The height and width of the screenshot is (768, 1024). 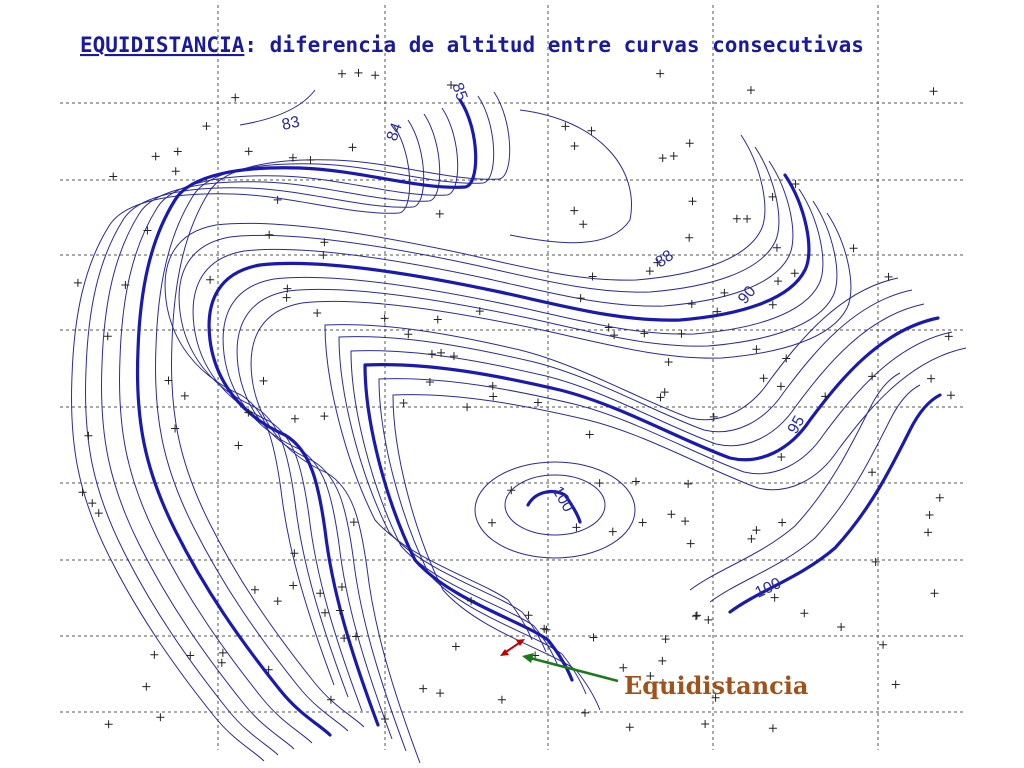 What do you see at coordinates (559, 661) in the screenshot?
I see `equidistance-marker` at bounding box center [559, 661].